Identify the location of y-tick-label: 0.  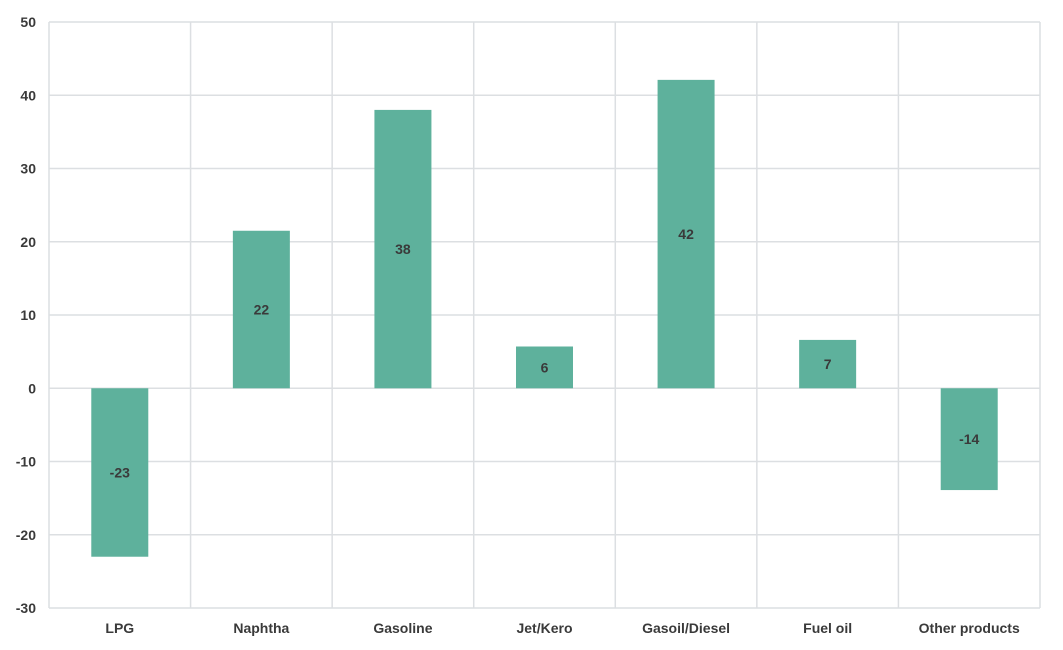
(32, 388).